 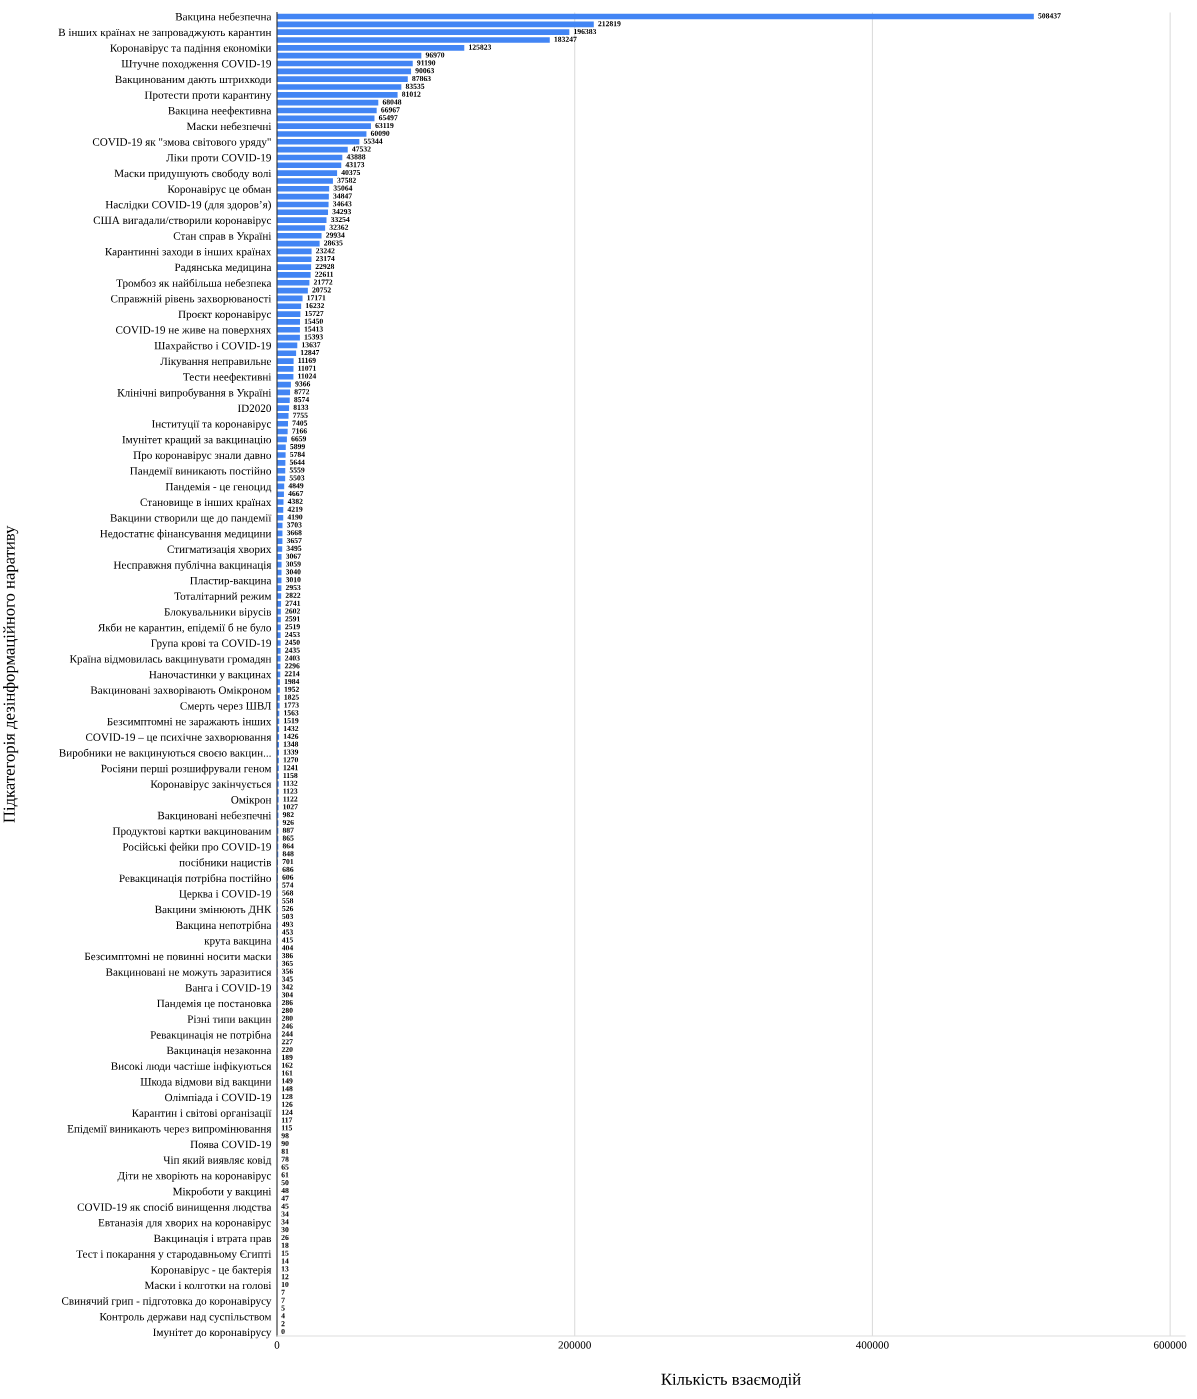 What do you see at coordinates (218, 487) in the screenshot?
I see `y-tick-label: Пандемія - це геноцид` at bounding box center [218, 487].